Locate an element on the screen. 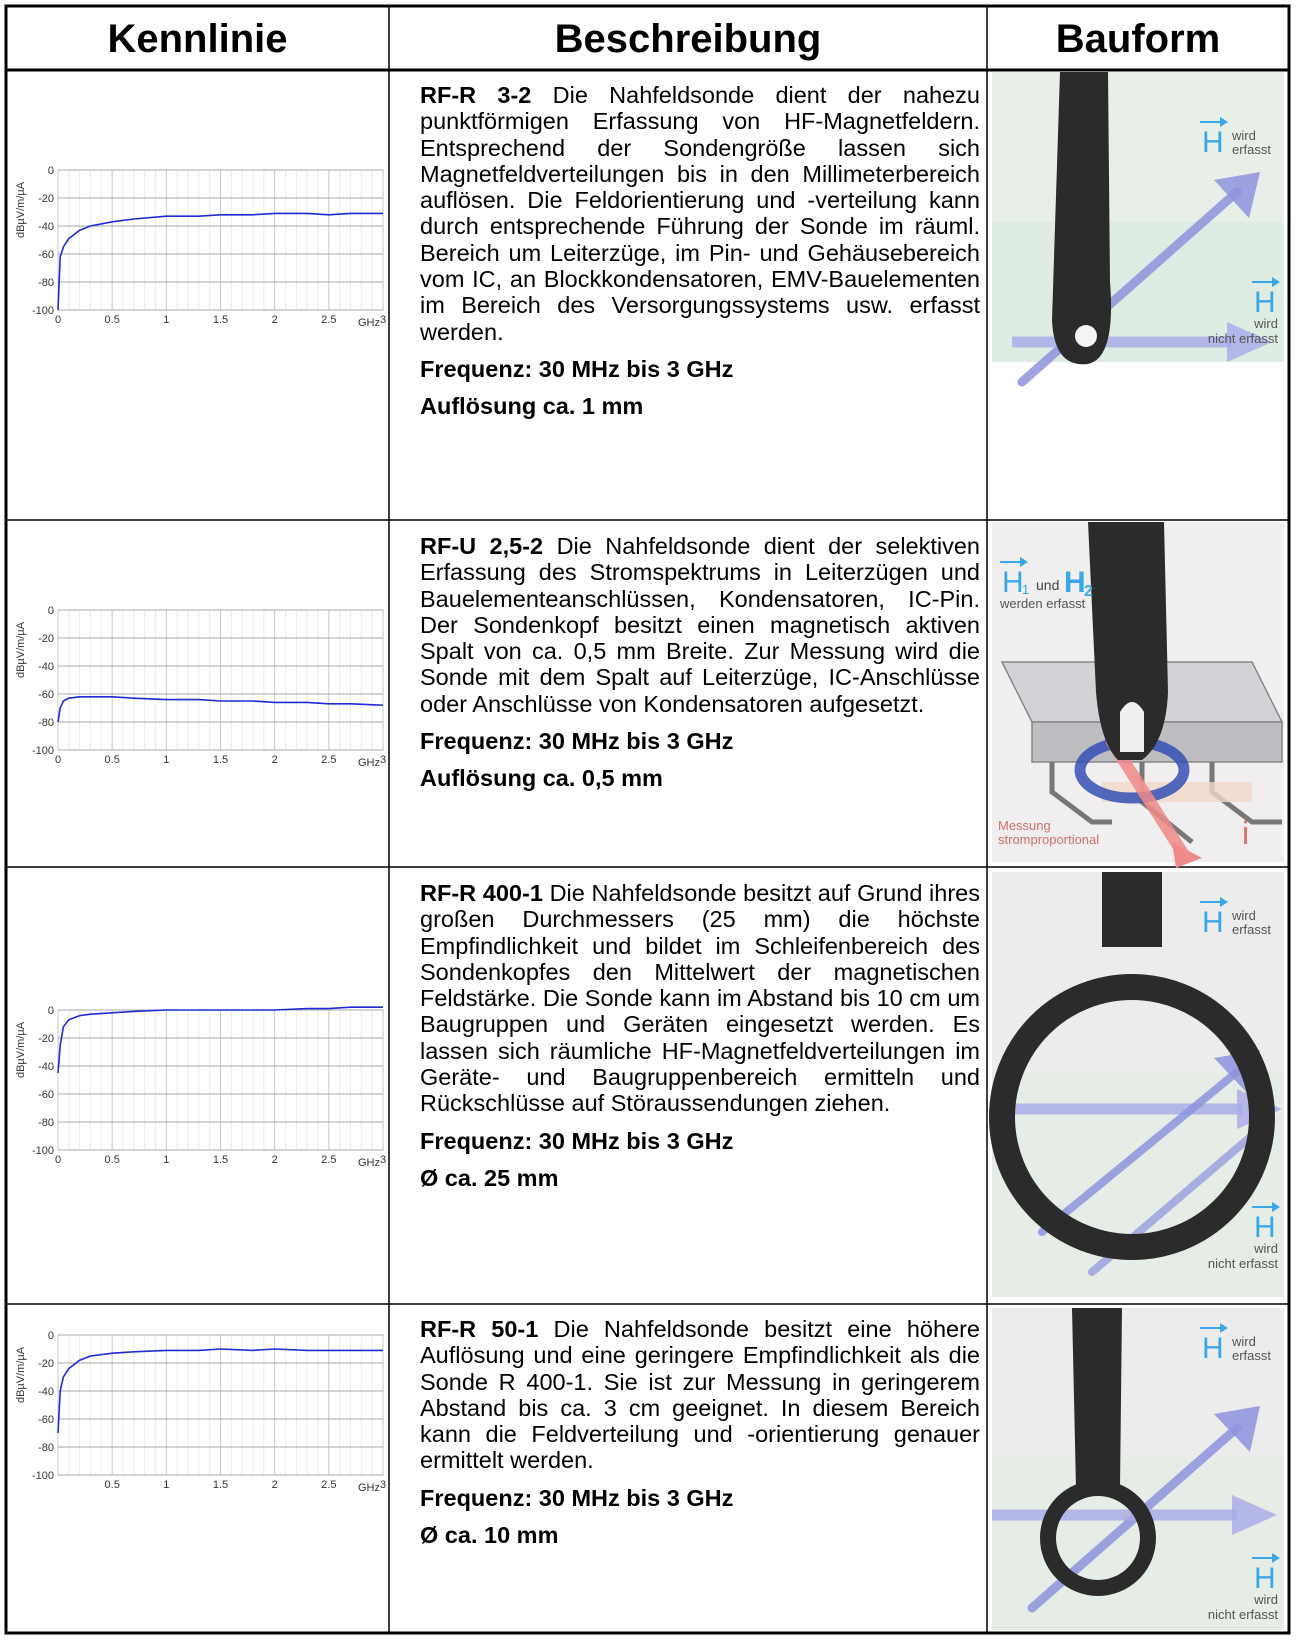 The height and width of the screenshot is (1641, 1298). model-name: RF-R 50-1 is located at coordinates (479, 1329).